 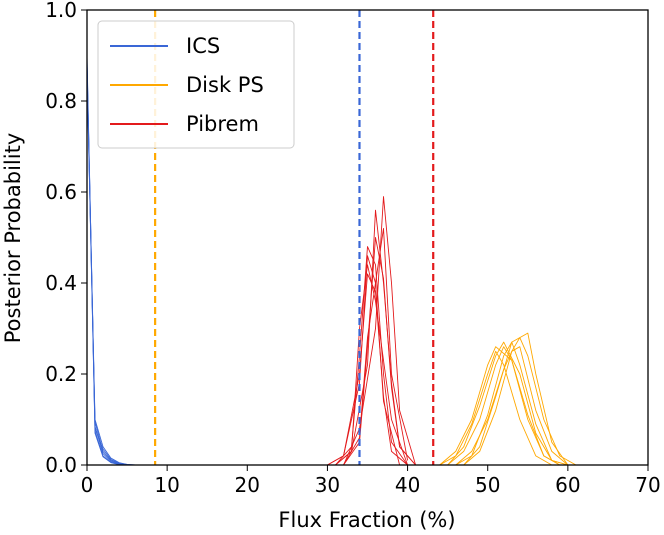 What do you see at coordinates (61, 101) in the screenshot?
I see `y-tick-label: 0.8` at bounding box center [61, 101].